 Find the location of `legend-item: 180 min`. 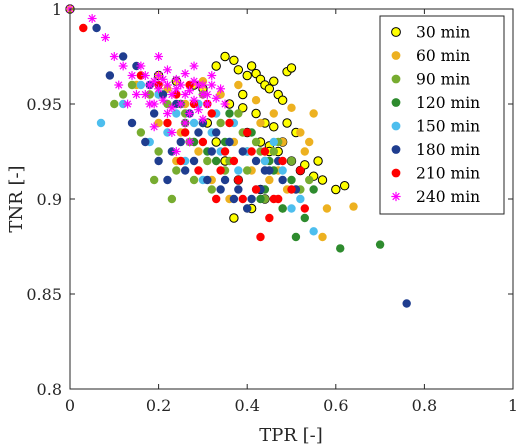

legend-item: 180 min is located at coordinates (435, 150).